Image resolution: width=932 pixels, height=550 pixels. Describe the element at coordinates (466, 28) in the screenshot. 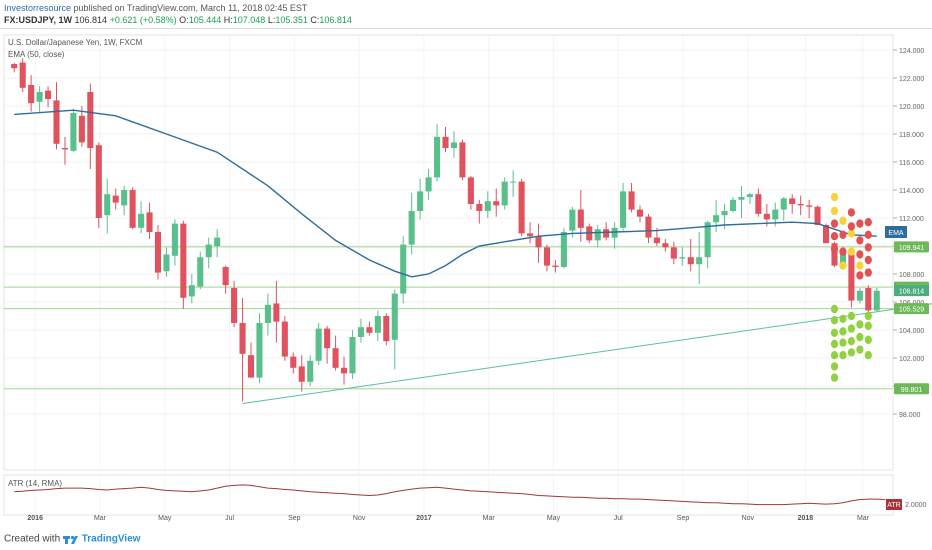

I see `header-separator` at that location.